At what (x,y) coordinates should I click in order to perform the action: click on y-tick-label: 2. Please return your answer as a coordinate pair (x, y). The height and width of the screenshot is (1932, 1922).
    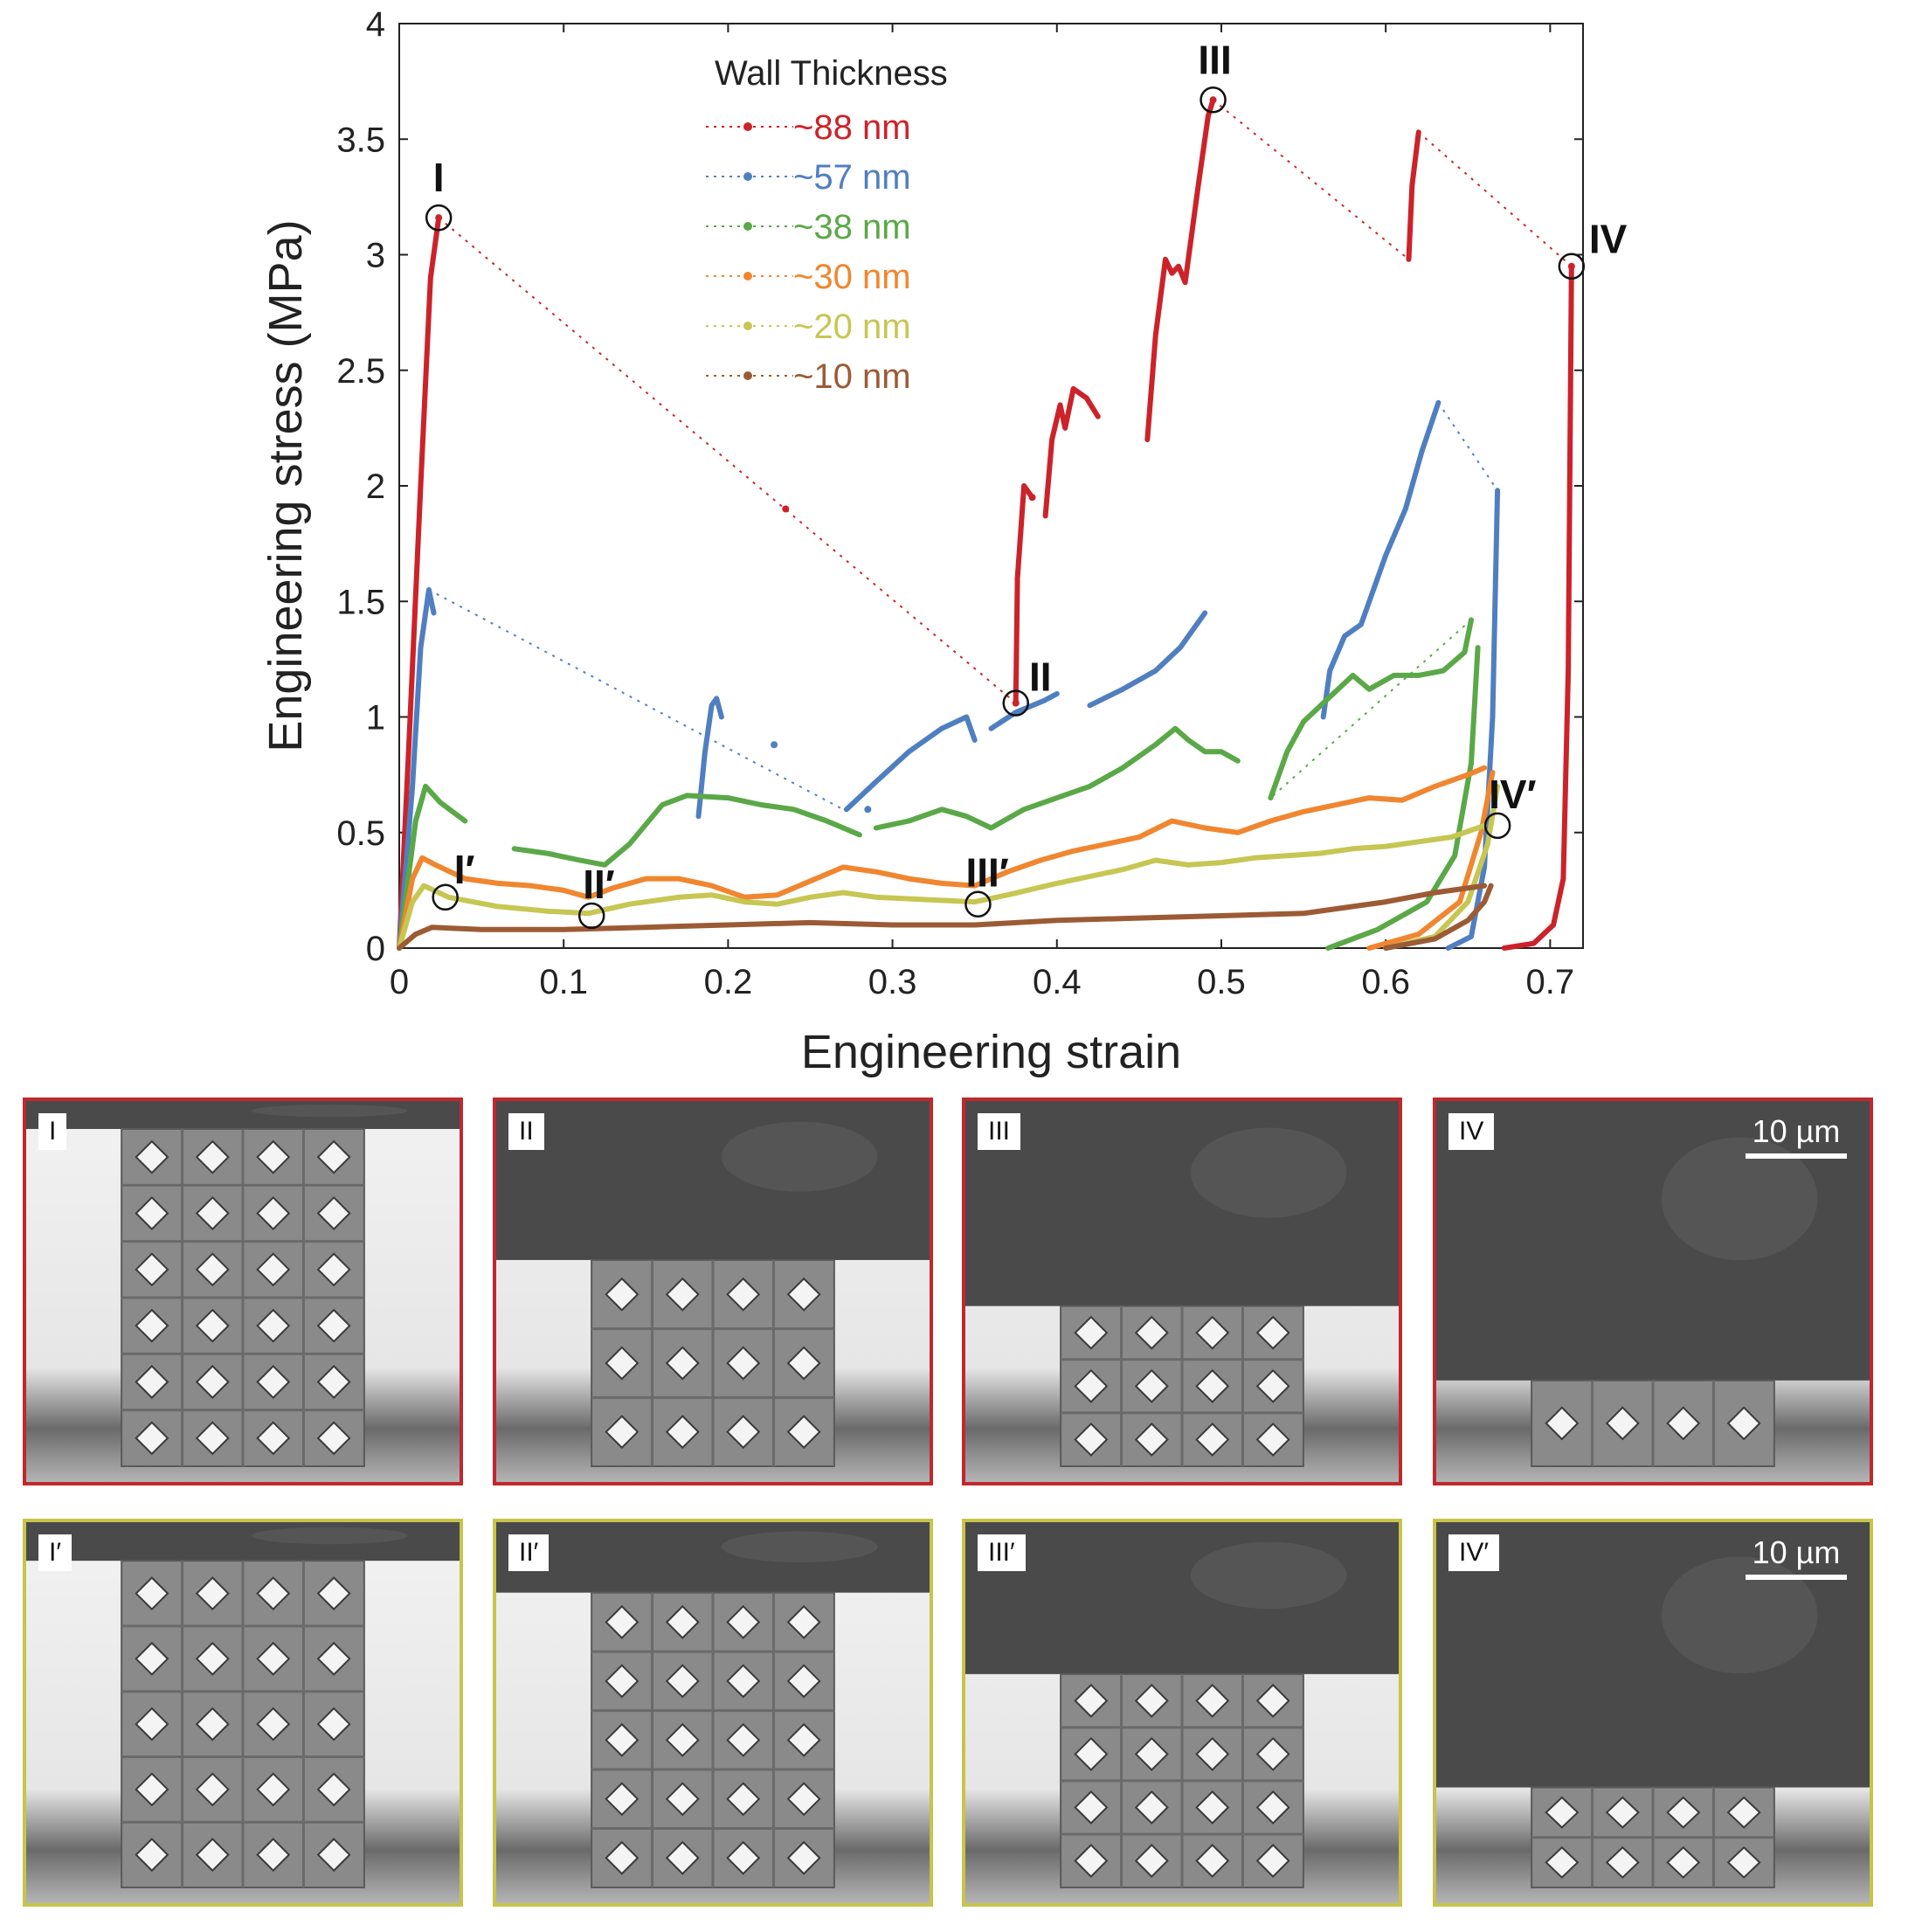
    Looking at the image, I should click on (375, 486).